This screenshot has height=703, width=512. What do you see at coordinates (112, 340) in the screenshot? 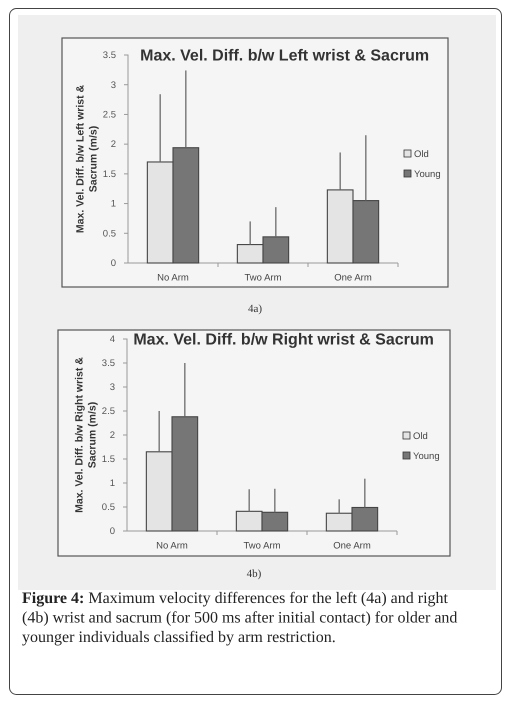
I see `y-tick-label: 4` at bounding box center [112, 340].